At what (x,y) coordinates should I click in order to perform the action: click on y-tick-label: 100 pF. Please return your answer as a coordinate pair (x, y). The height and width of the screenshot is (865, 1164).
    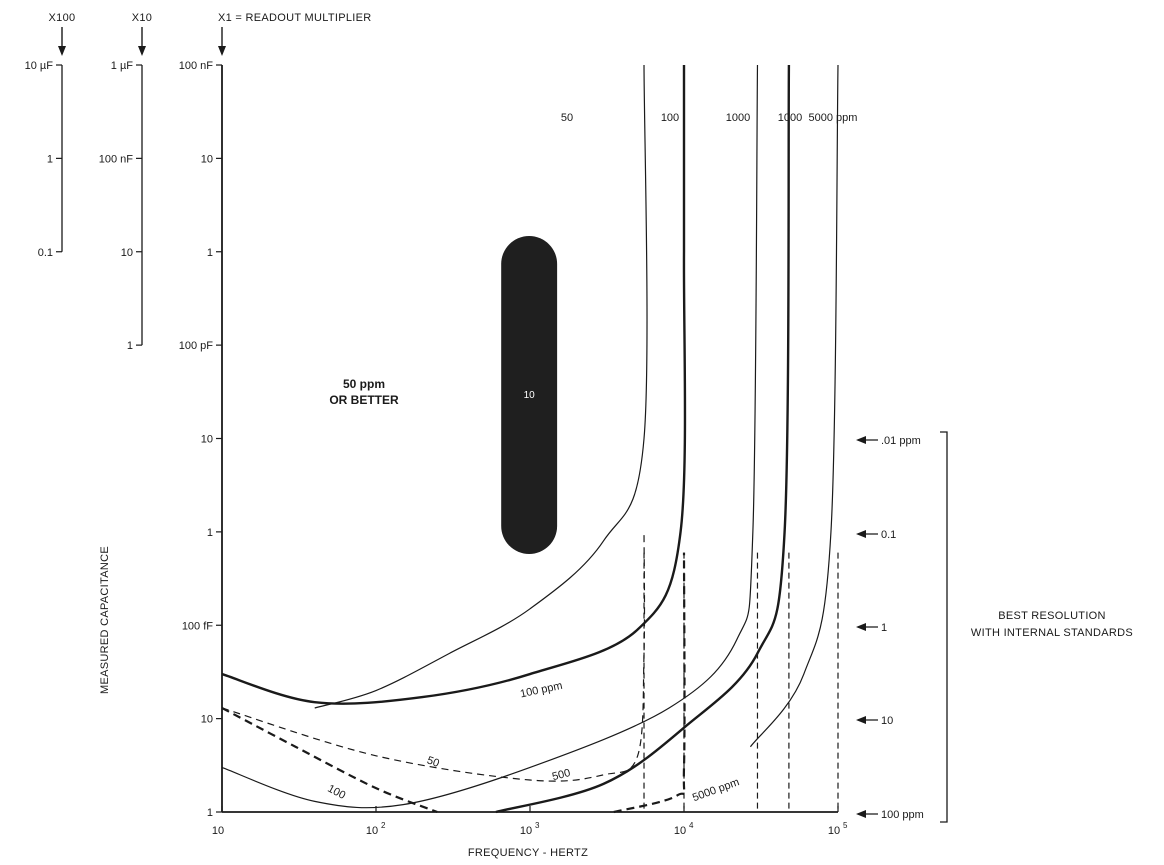
    Looking at the image, I should click on (196, 346).